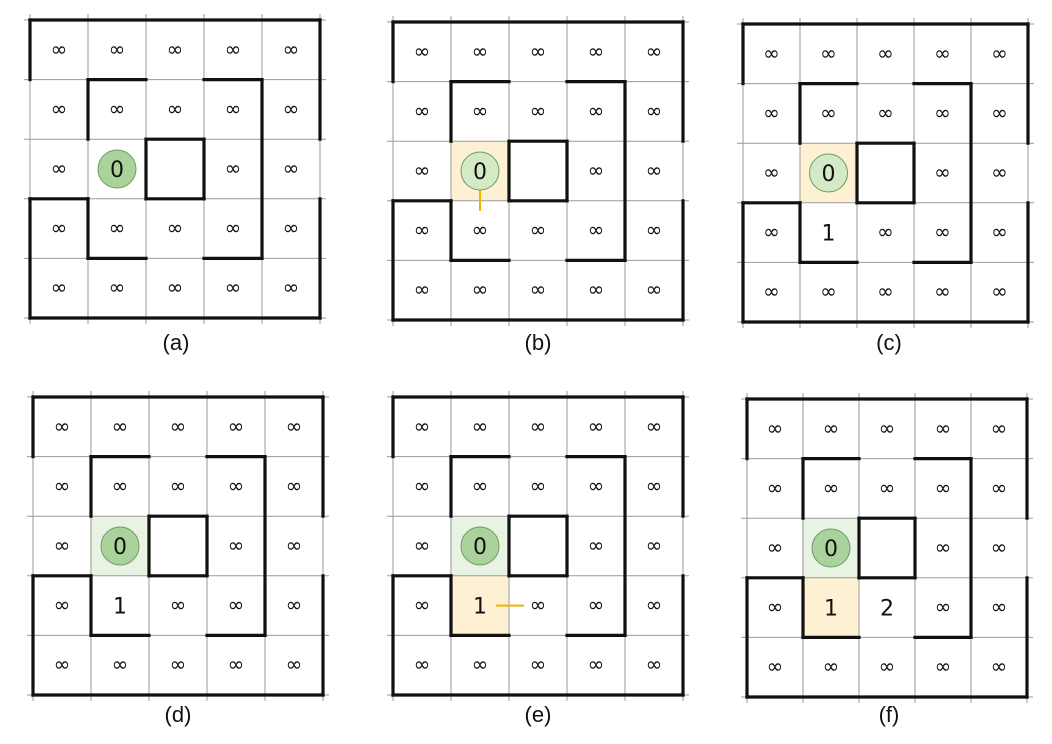  I want to click on panel-a: ∞ ∞ ∞ ∞ ∞ ∞ ∞ ∞ ∞ ∞ ∞ 0 ∞ ∞ ∞ ∞ ∞ ∞ ∞ ∞ ∞ ∞ ∞ ∞ (a), so click(175, 184).